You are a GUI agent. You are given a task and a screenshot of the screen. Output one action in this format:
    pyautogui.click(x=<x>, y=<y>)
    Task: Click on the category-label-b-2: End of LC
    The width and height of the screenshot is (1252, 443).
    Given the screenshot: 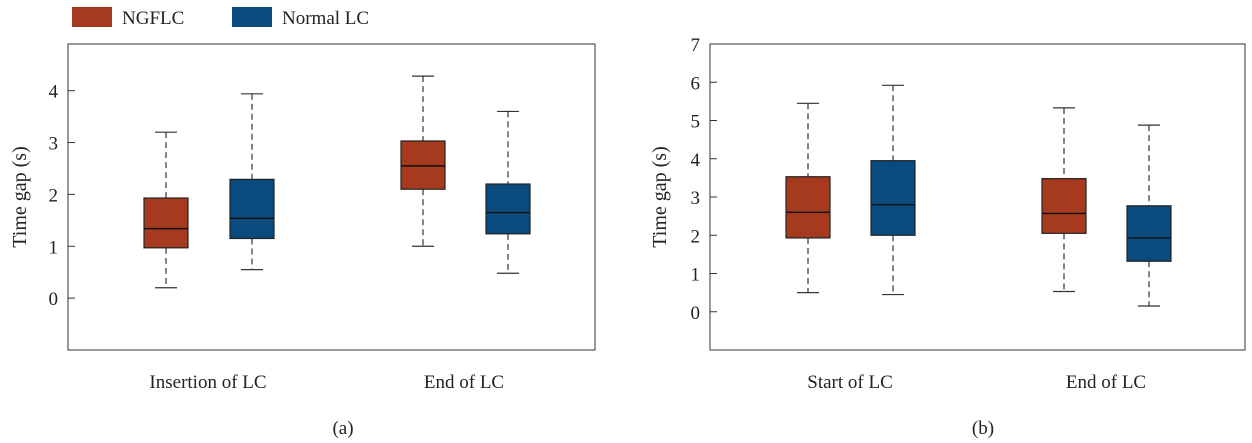 What is the action you would take?
    pyautogui.click(x=1106, y=382)
    